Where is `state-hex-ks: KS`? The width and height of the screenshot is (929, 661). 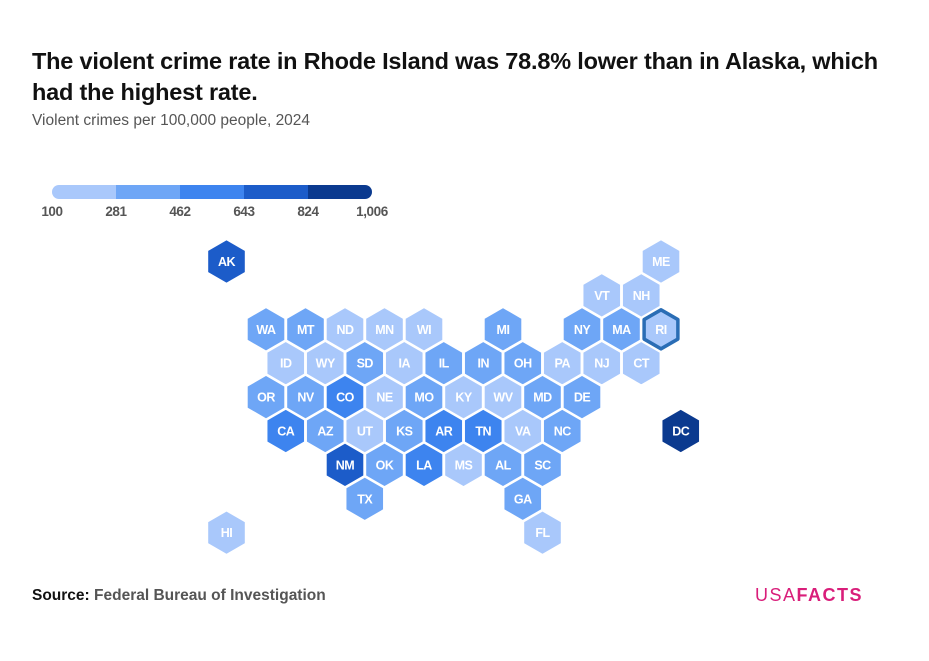 state-hex-ks: KS is located at coordinates (404, 431).